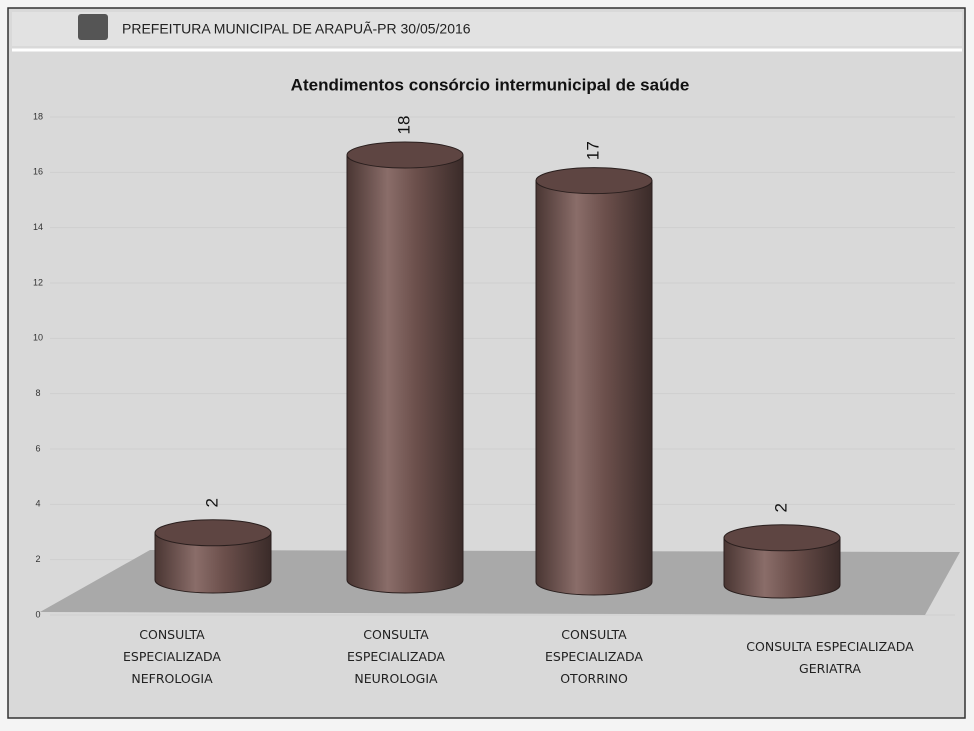 The height and width of the screenshot is (731, 974). Describe the element at coordinates (487, 29) in the screenshot. I see `header-bar` at that location.